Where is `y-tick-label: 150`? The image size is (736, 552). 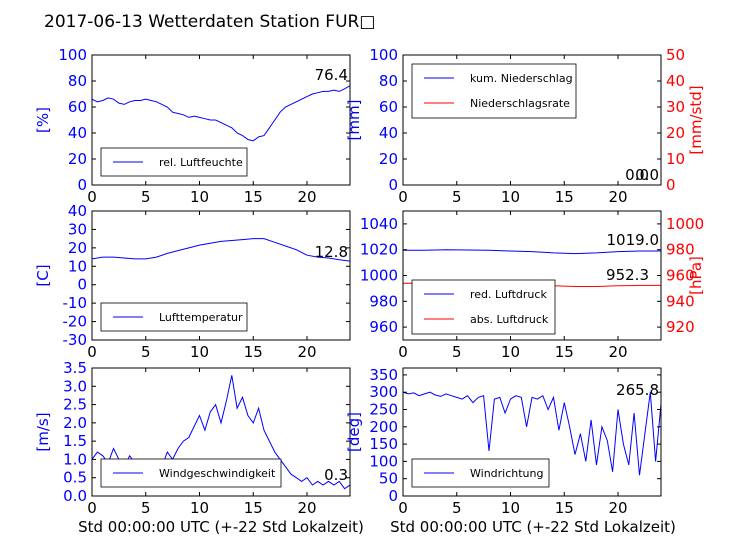
y-tick-label: 150 is located at coordinates (383, 444).